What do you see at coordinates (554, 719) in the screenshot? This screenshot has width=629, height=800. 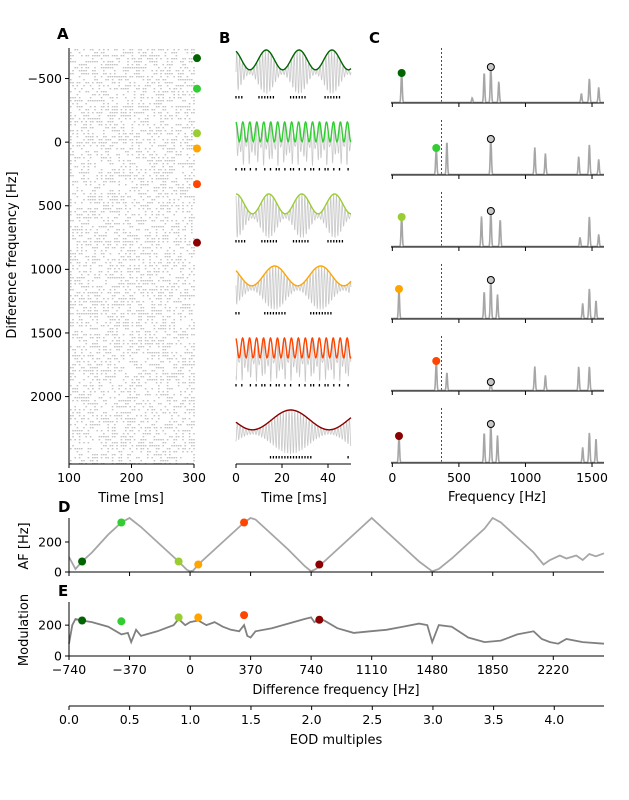 I see `eod-tick-label: 4.0` at bounding box center [554, 719].